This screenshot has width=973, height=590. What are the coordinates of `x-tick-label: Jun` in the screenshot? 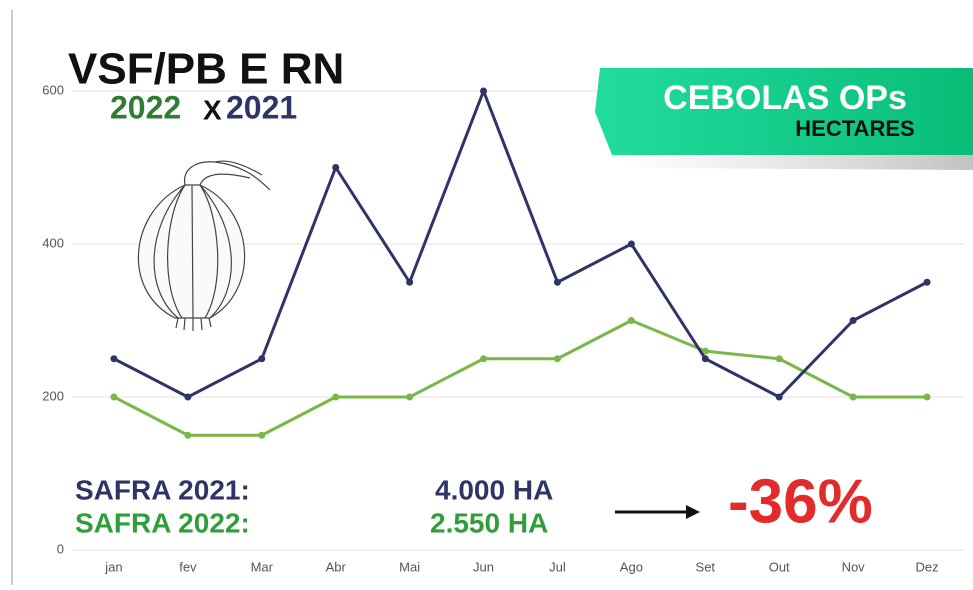 It's located at (483, 566).